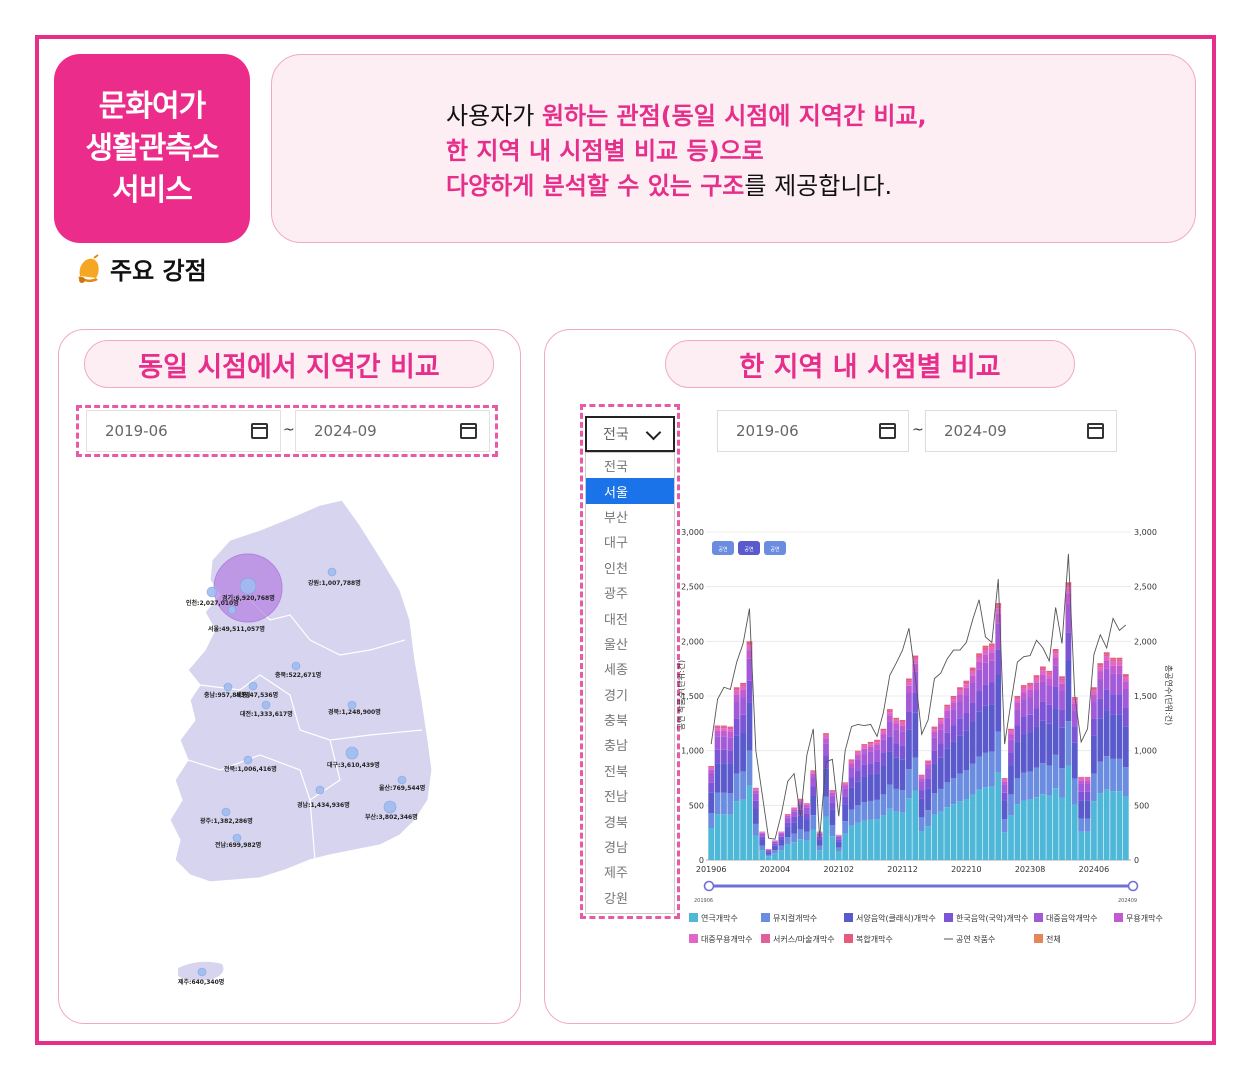  Describe the element at coordinates (719, 918) in the screenshot. I see `legend-label: 연극개막수` at that location.